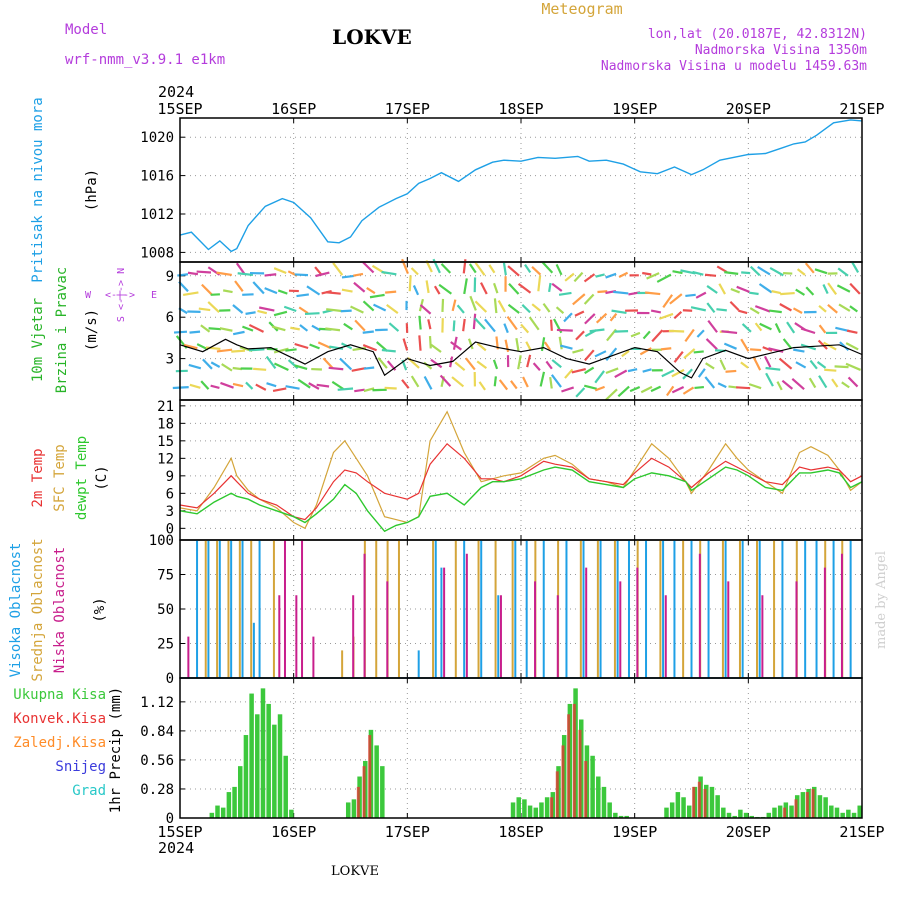 Image resolution: width=900 pixels, height=905 pixels. Describe the element at coordinates (170, 494) in the screenshot. I see `y-tick-label: 6` at that location.